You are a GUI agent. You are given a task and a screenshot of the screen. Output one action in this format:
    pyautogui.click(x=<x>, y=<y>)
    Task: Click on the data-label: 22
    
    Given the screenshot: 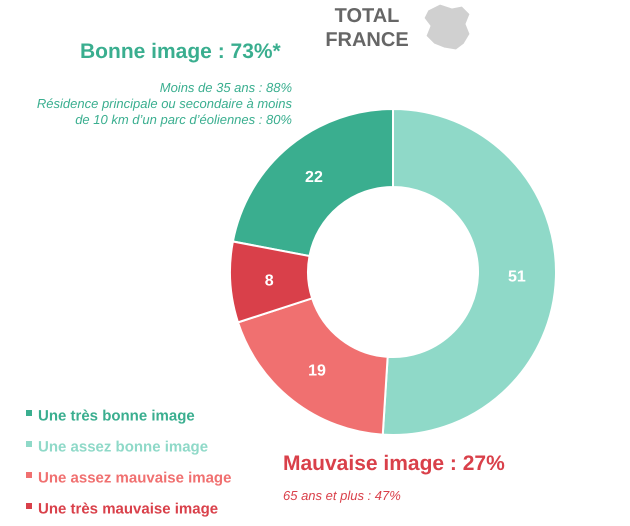 What is the action you would take?
    pyautogui.click(x=314, y=177)
    